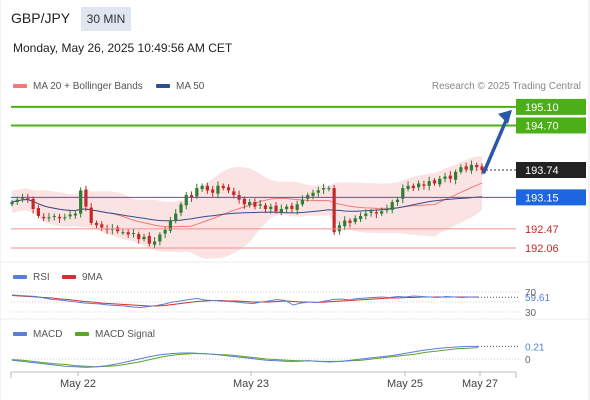  What do you see at coordinates (20, 86) in the screenshot?
I see `legend-ma20-swatch` at bounding box center [20, 86].